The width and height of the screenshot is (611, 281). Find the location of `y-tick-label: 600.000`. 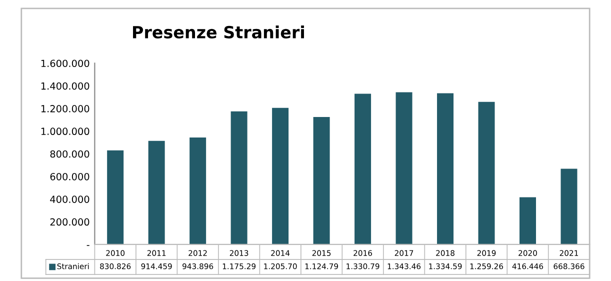

y-tick-label: 600.000 is located at coordinates (70, 176).